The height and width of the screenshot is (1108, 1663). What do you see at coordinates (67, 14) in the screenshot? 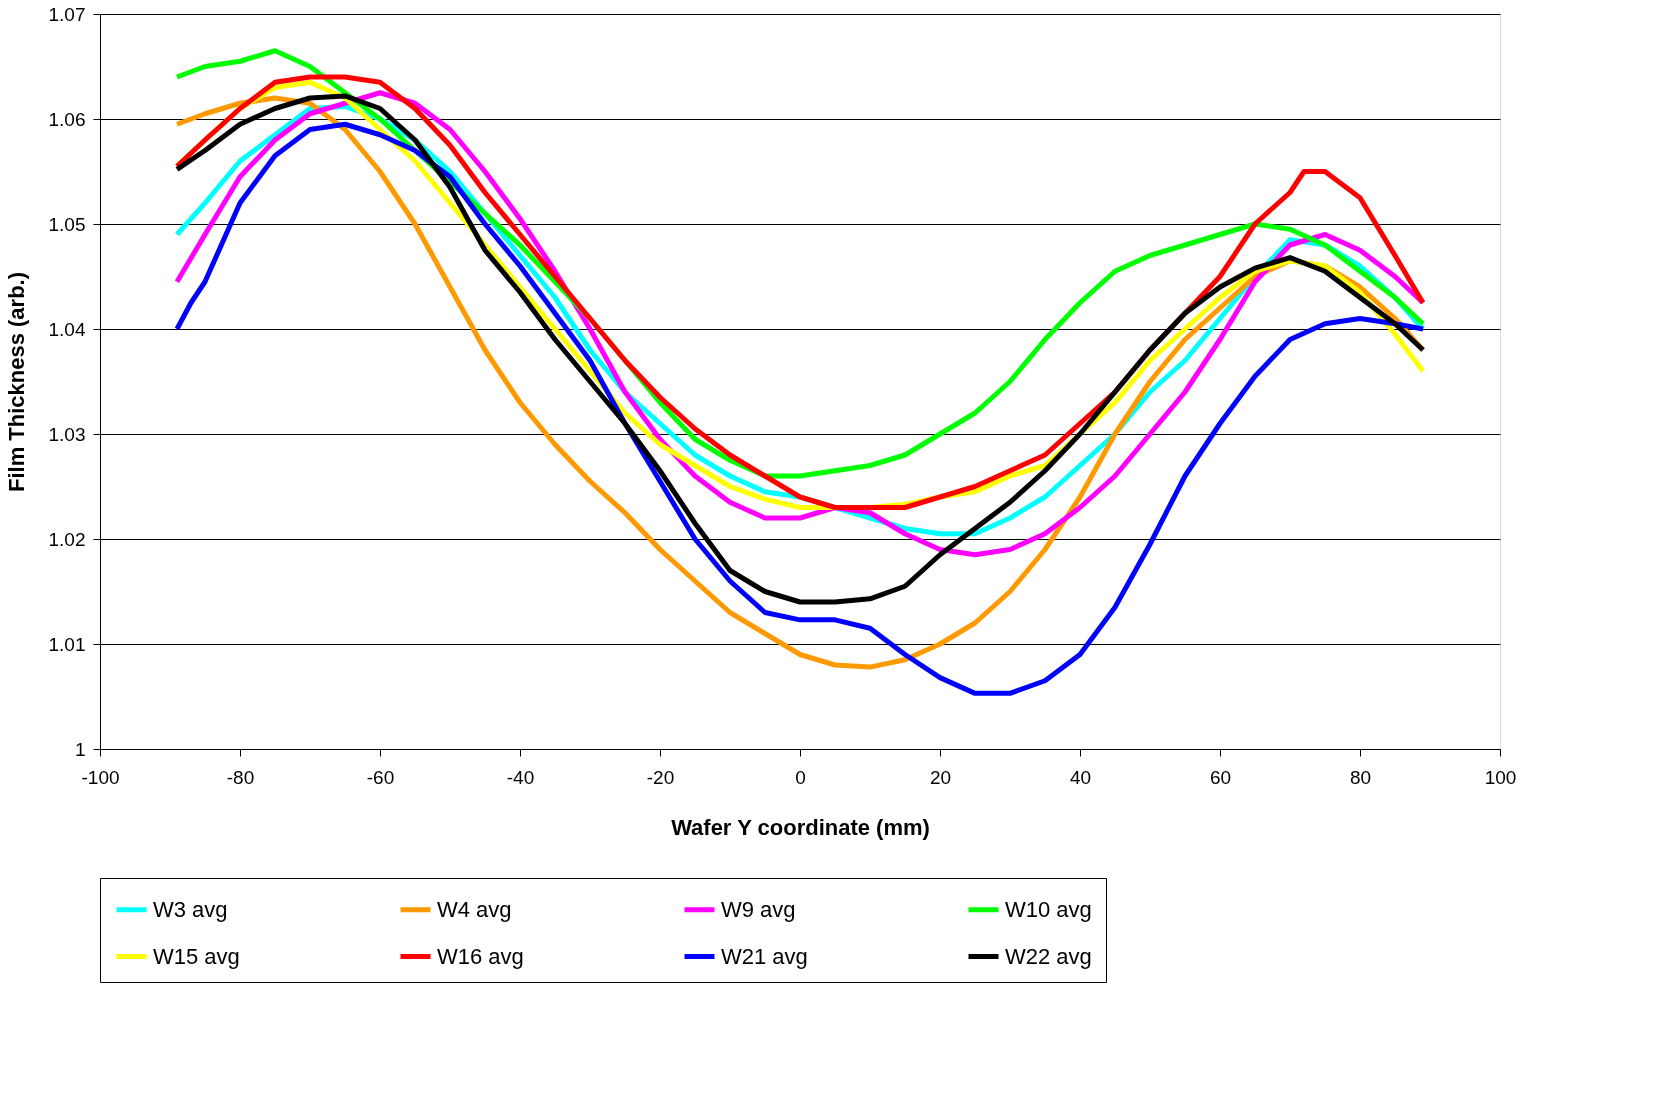
I see `y-tick-label: 1.07` at bounding box center [67, 14].